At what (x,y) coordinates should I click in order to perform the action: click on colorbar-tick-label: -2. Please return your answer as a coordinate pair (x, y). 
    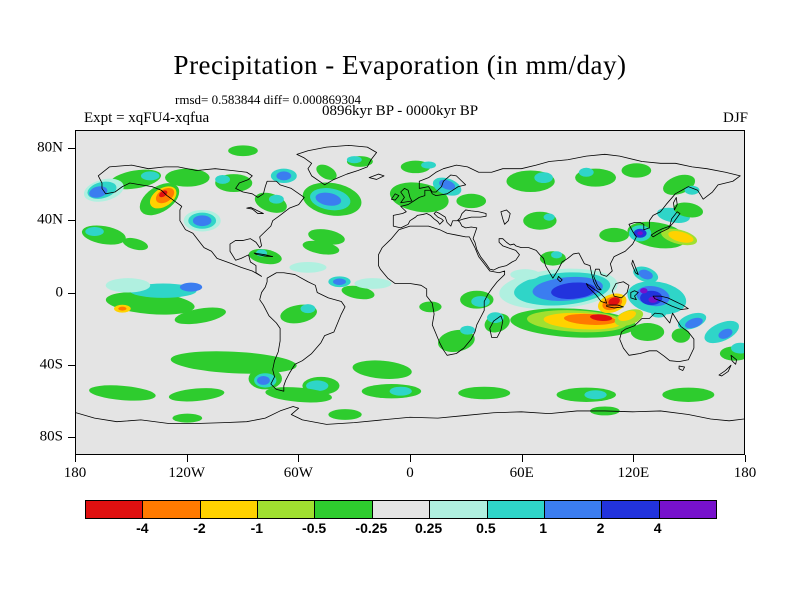
    Looking at the image, I should click on (199, 528).